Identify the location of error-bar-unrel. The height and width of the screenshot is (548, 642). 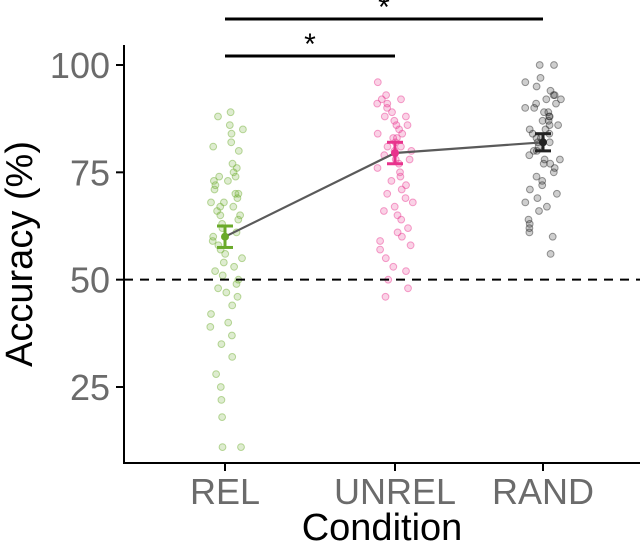
(395, 153).